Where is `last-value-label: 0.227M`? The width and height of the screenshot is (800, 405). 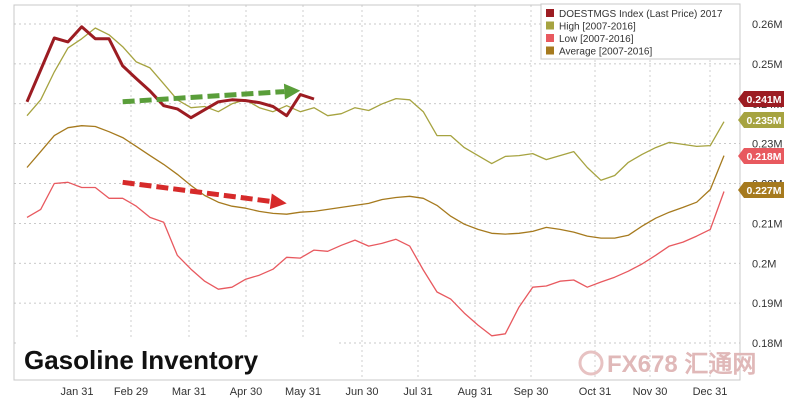
last-value-label: 0.227M is located at coordinates (763, 191).